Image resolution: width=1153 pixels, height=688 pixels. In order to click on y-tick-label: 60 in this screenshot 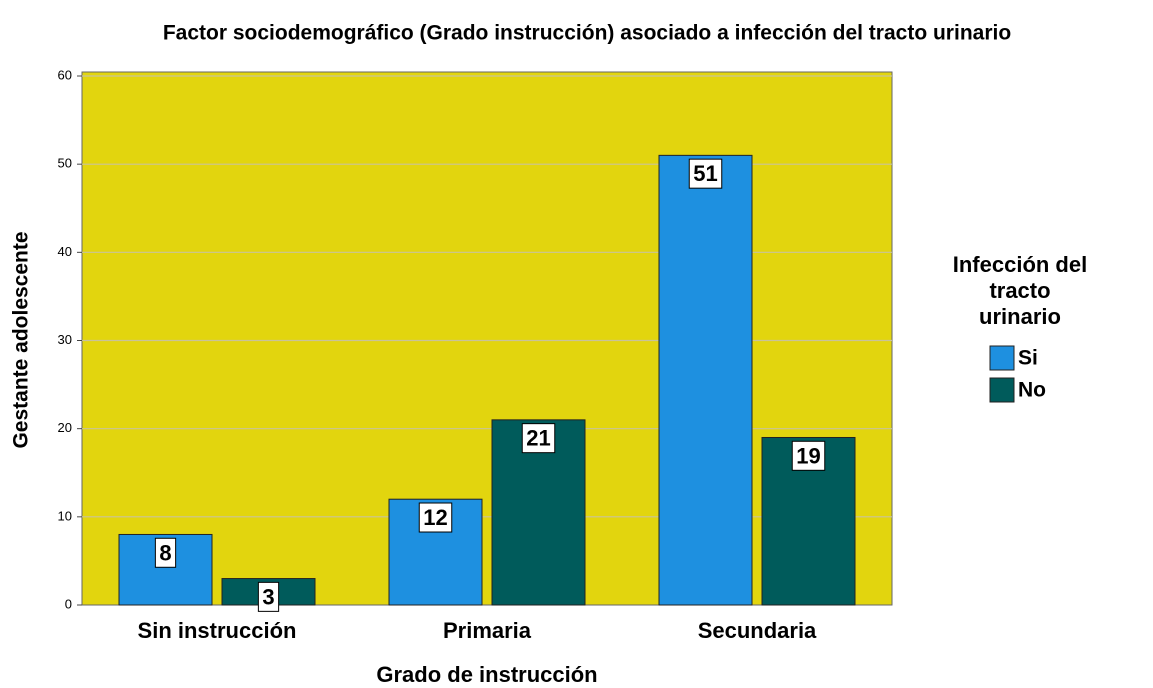, I will do `click(65, 74)`.